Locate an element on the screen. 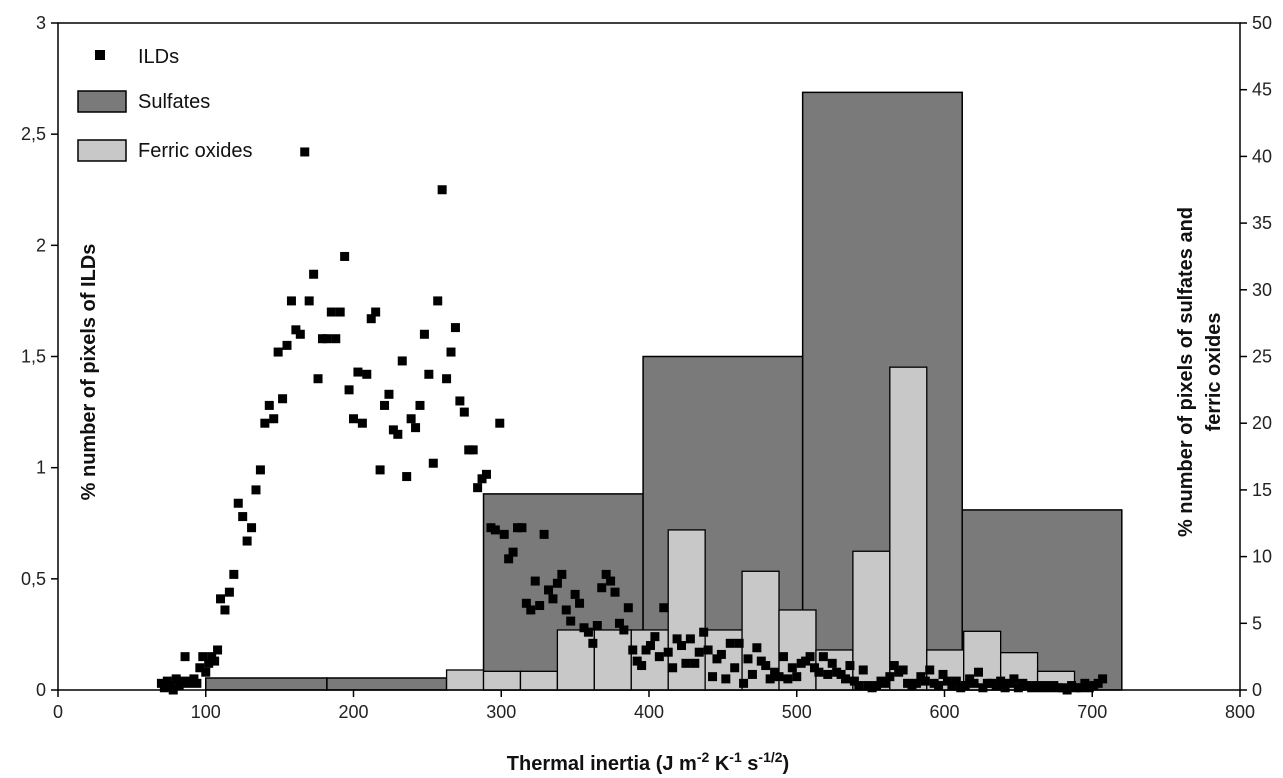  x-tick-label-1: 100 is located at coordinates (206, 712).